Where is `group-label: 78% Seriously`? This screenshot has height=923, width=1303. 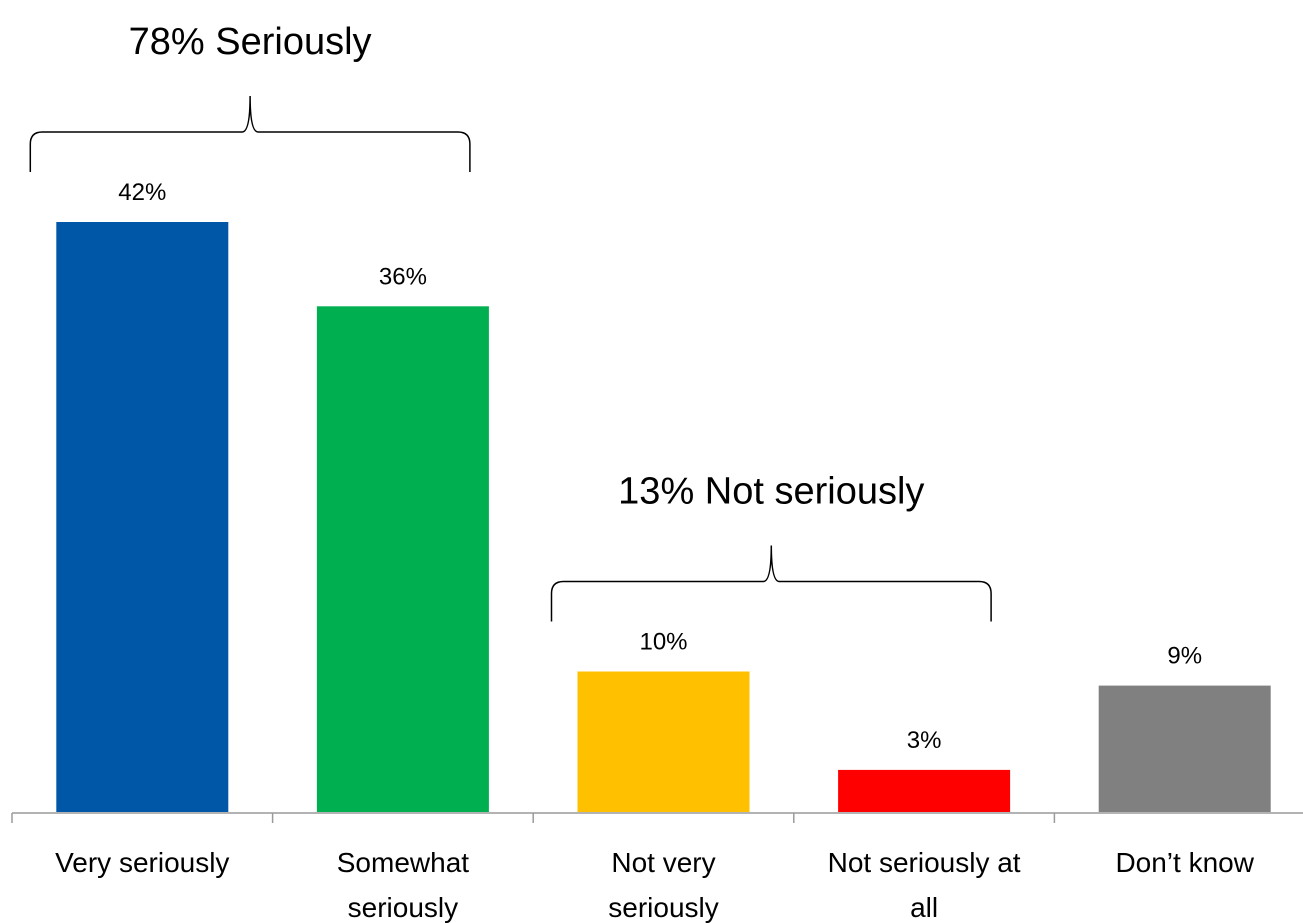 group-label: 78% Seriously is located at coordinates (250, 42).